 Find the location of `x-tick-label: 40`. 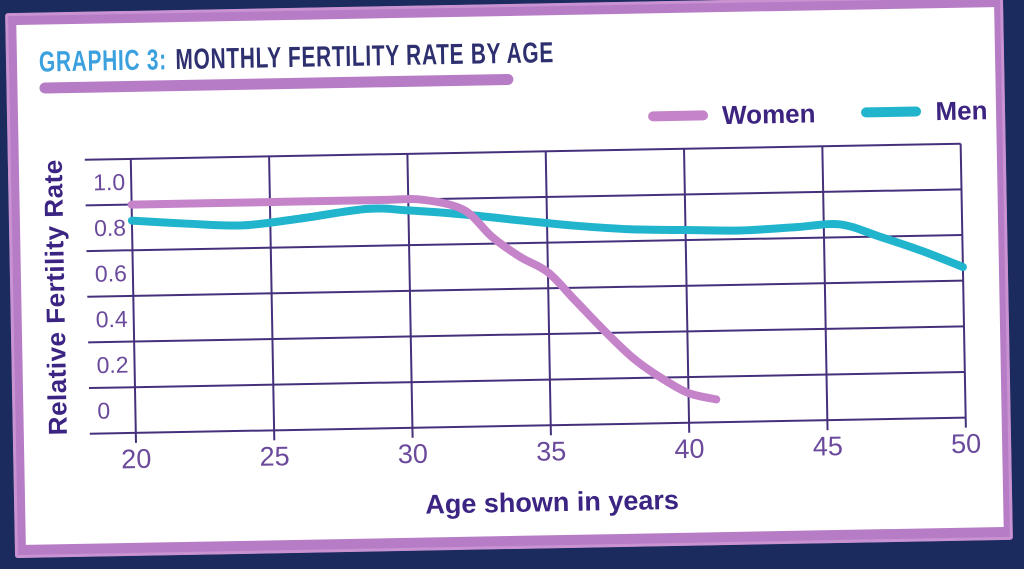

x-tick-label: 40 is located at coordinates (689, 449).